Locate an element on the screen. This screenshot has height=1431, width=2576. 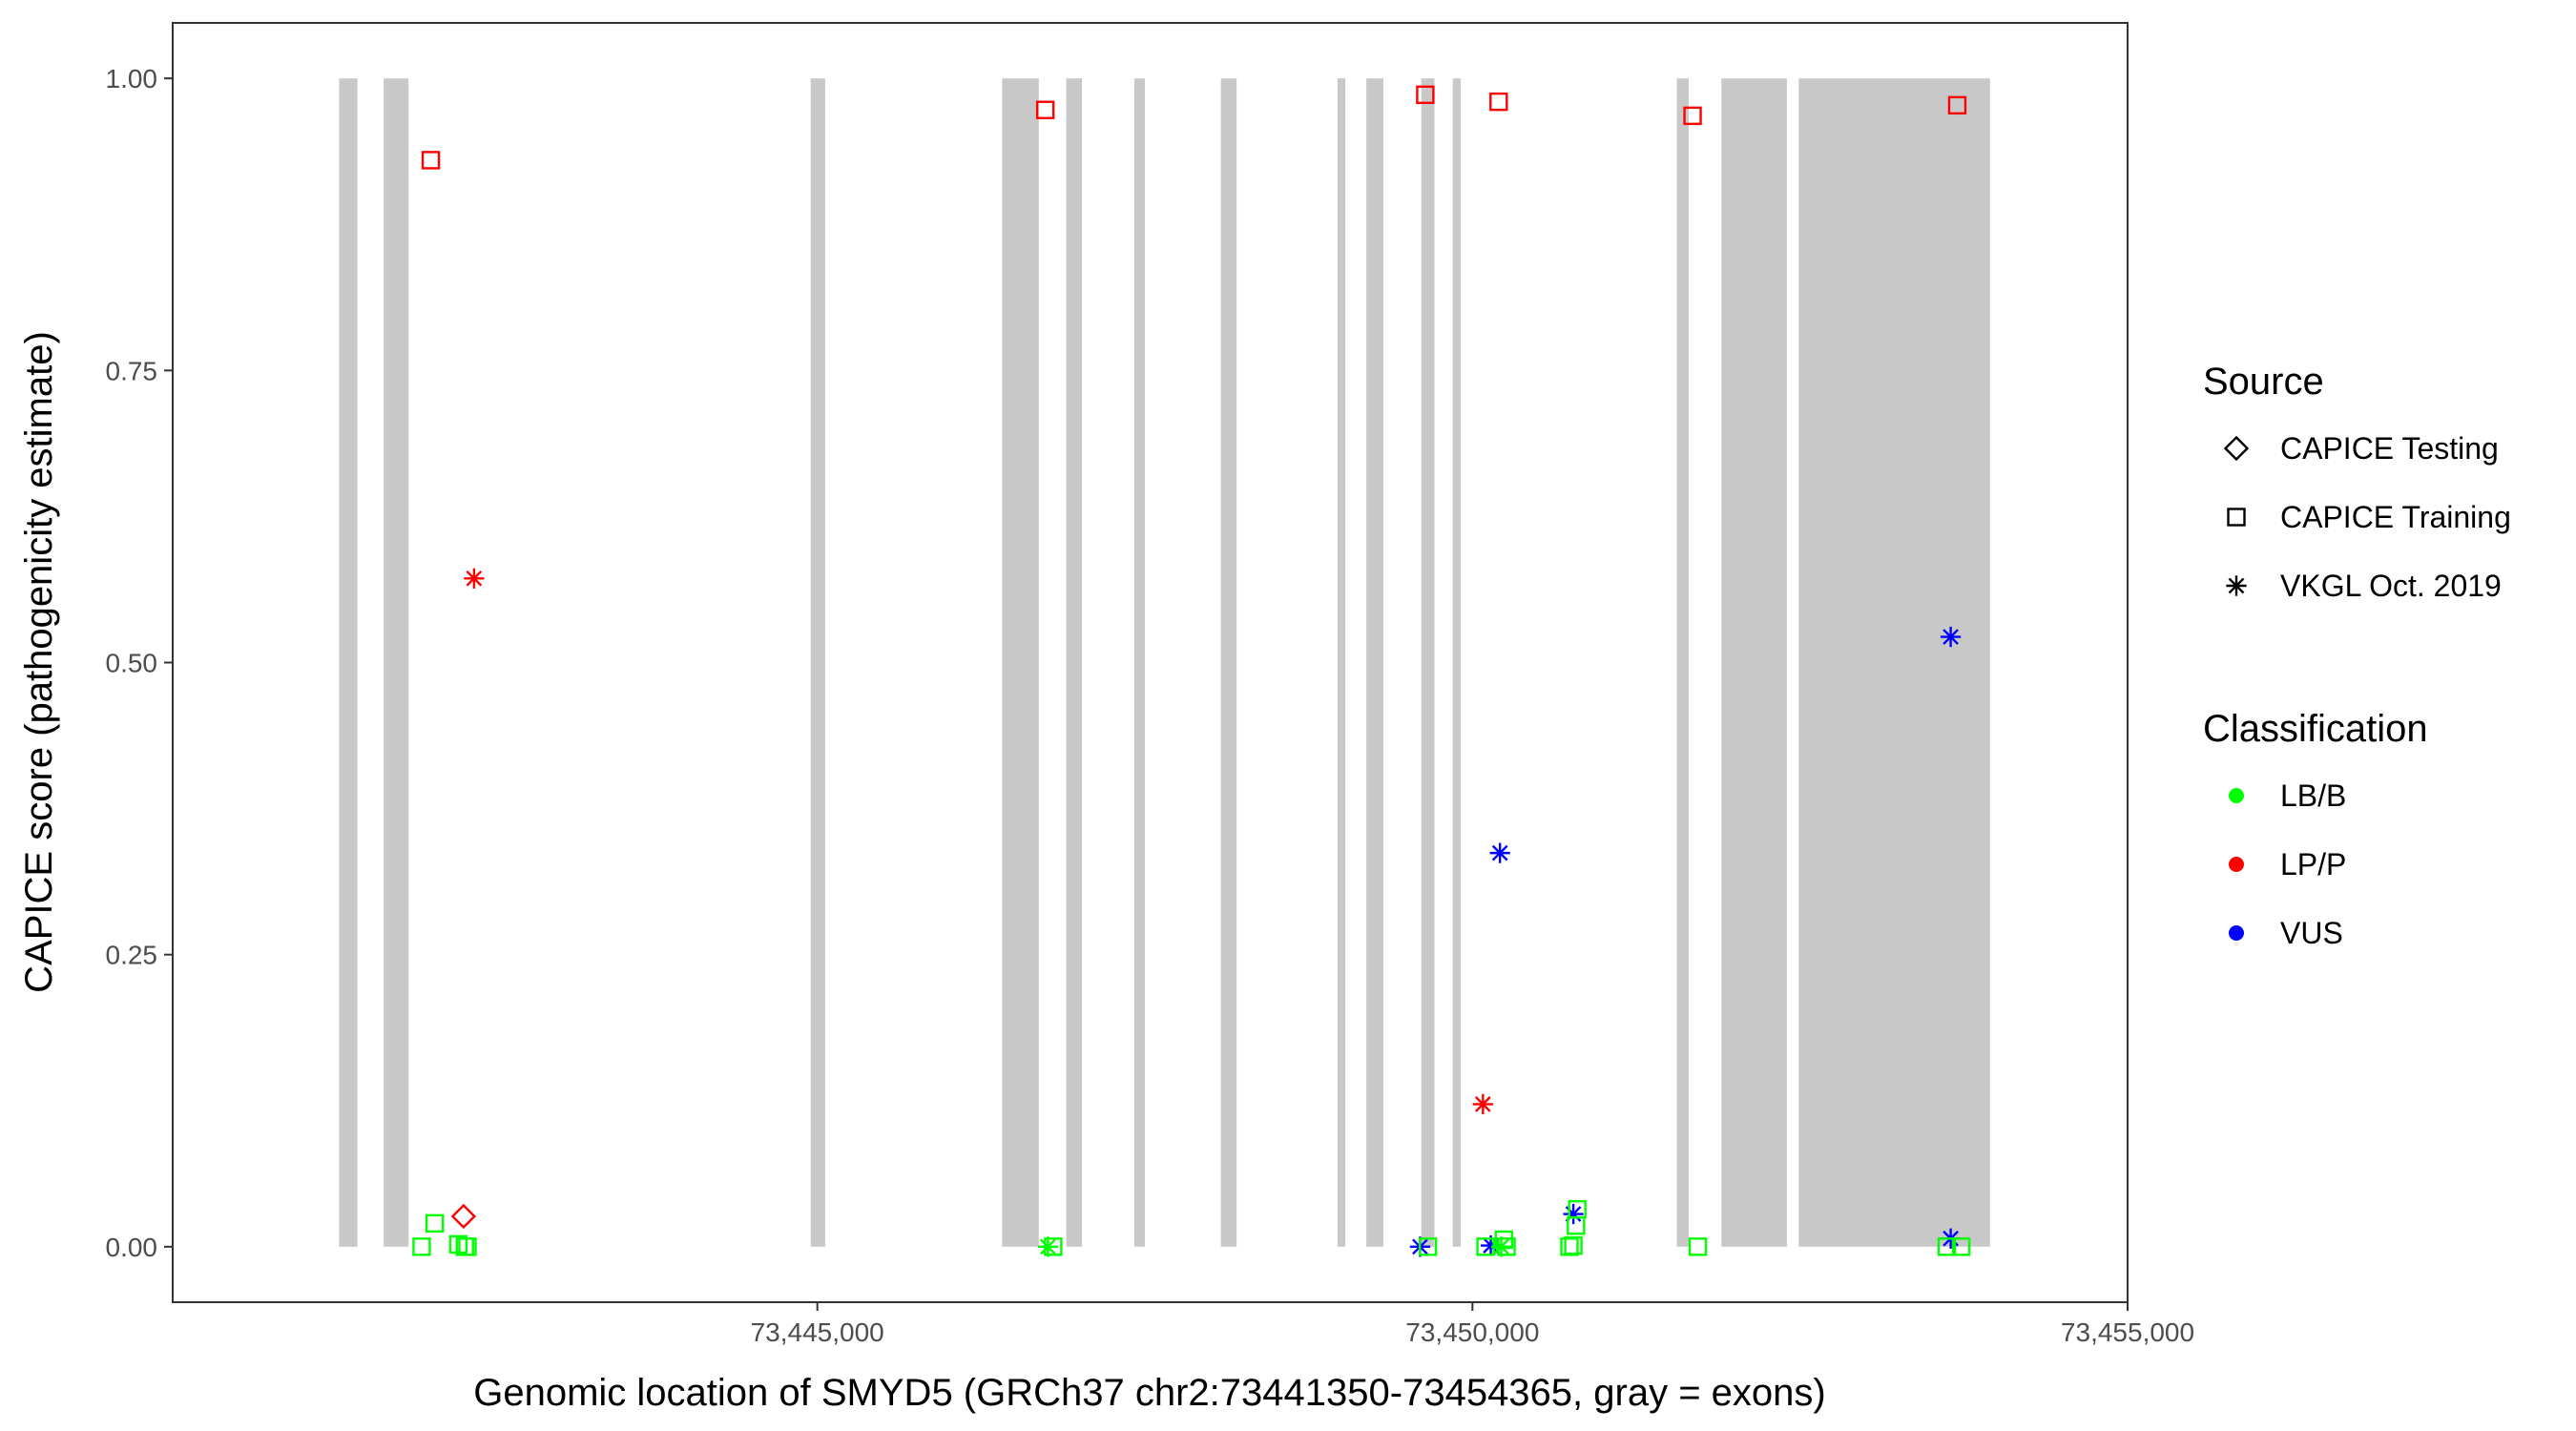
x-axis: 73,445,000 73,450,000 73,455,000 is located at coordinates (1472, 1324).